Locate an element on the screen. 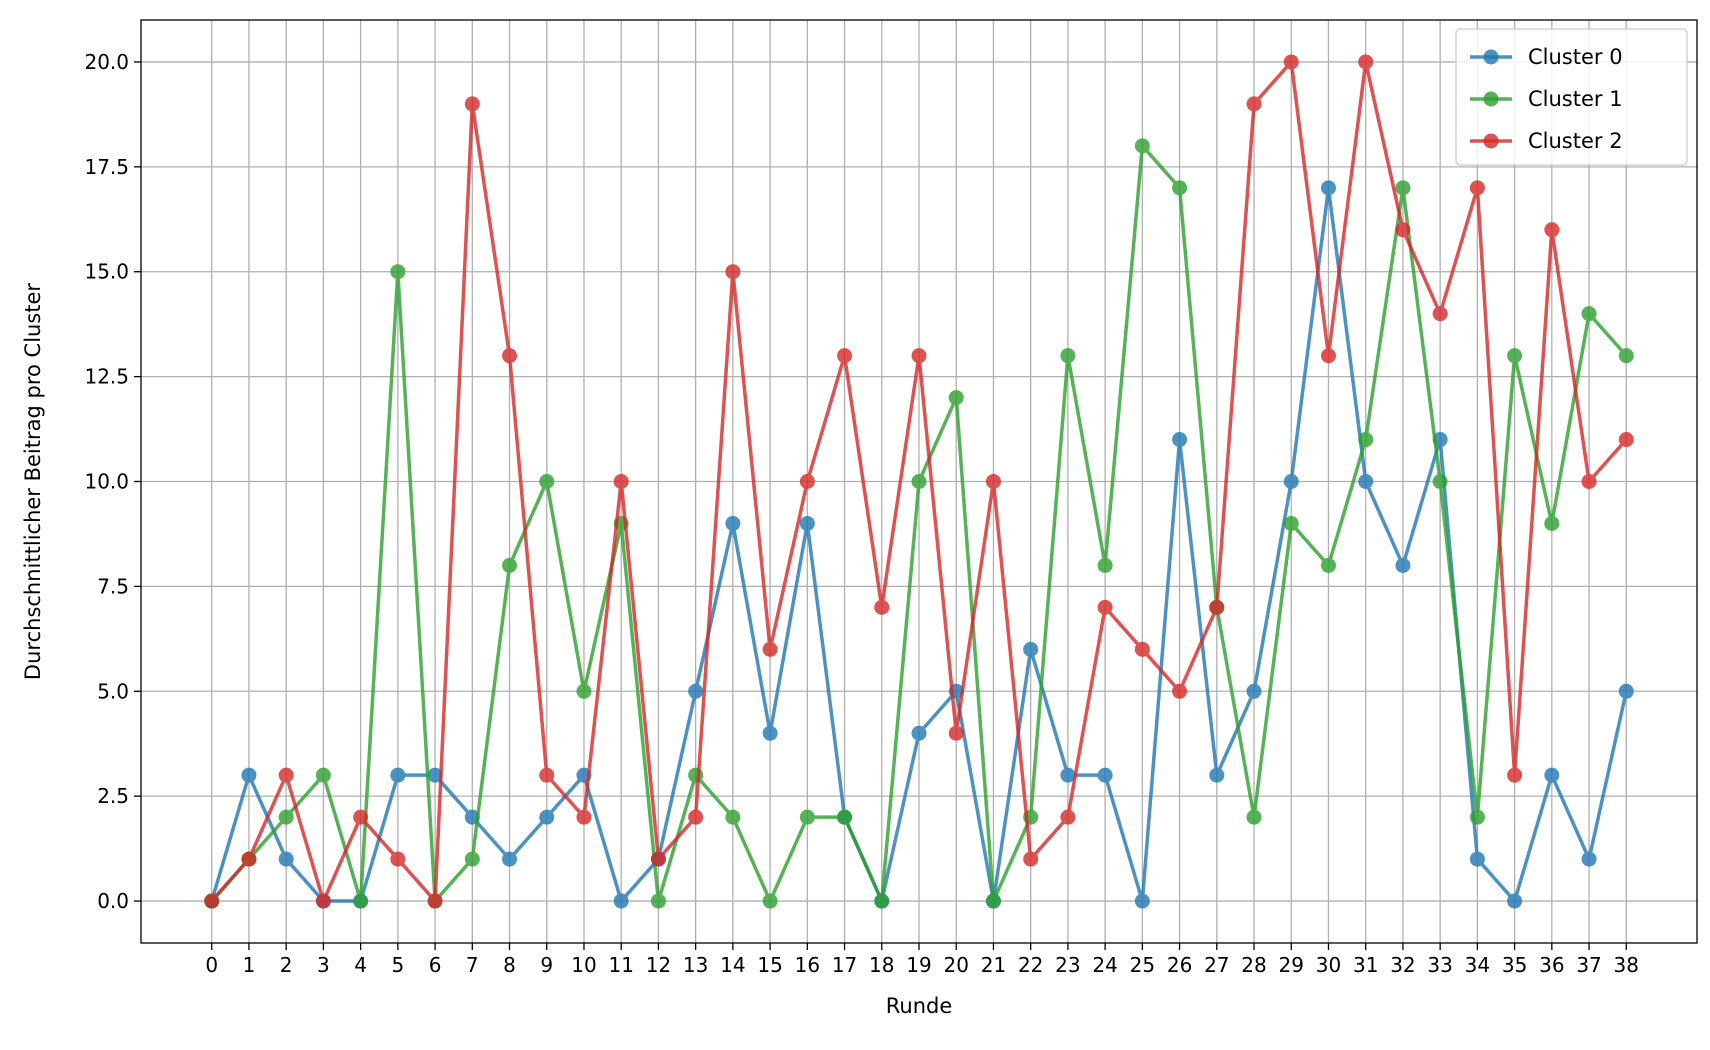 The height and width of the screenshot is (1050, 1710). x-tick-label: 26 is located at coordinates (1179, 965).